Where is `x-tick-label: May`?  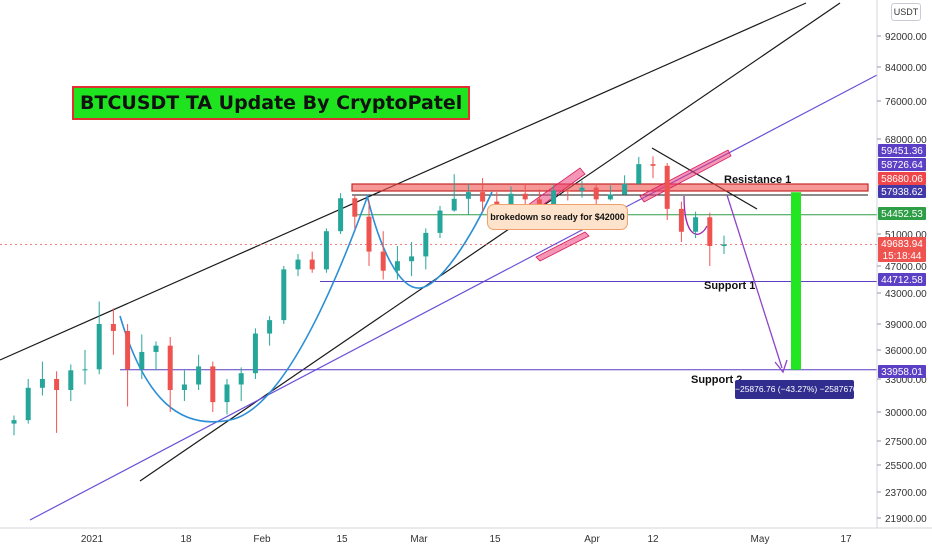 x-tick-label: May is located at coordinates (760, 539).